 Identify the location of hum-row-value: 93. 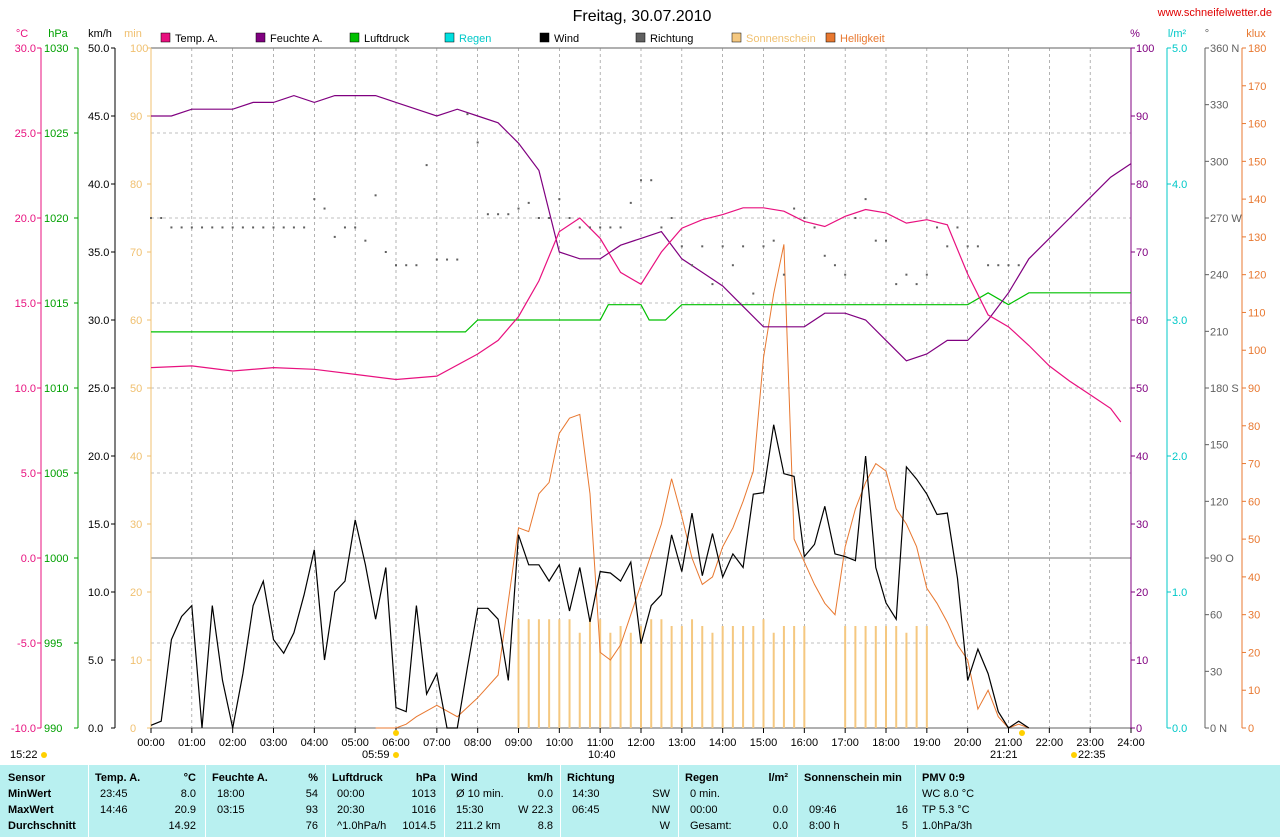
(311, 810).